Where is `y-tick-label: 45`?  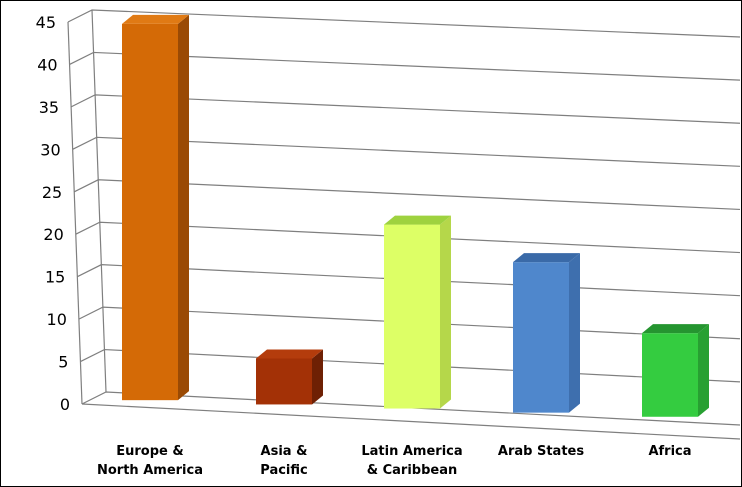
y-tick-label: 45 is located at coordinates (46, 22).